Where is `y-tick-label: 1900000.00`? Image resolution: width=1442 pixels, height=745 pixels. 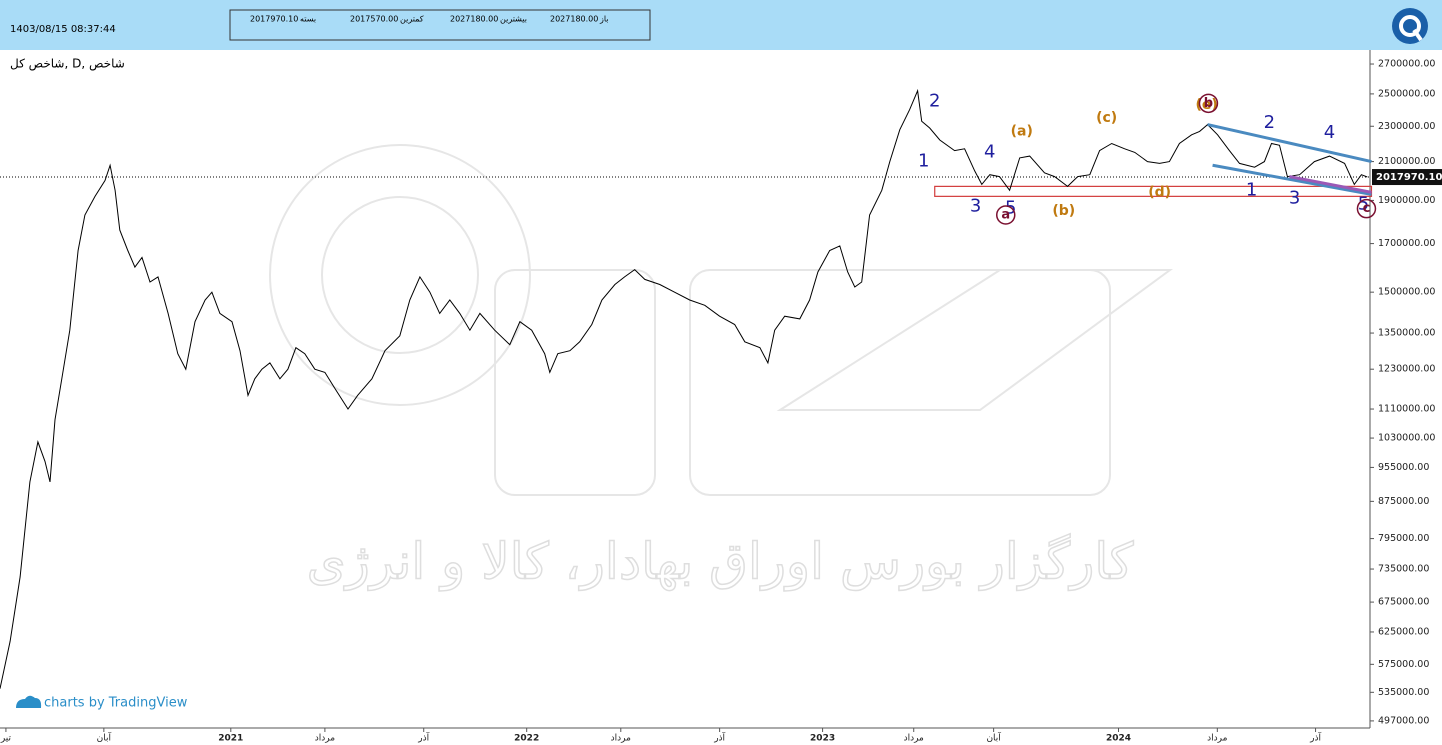 y-tick-label: 1900000.00 is located at coordinates (1406, 200).